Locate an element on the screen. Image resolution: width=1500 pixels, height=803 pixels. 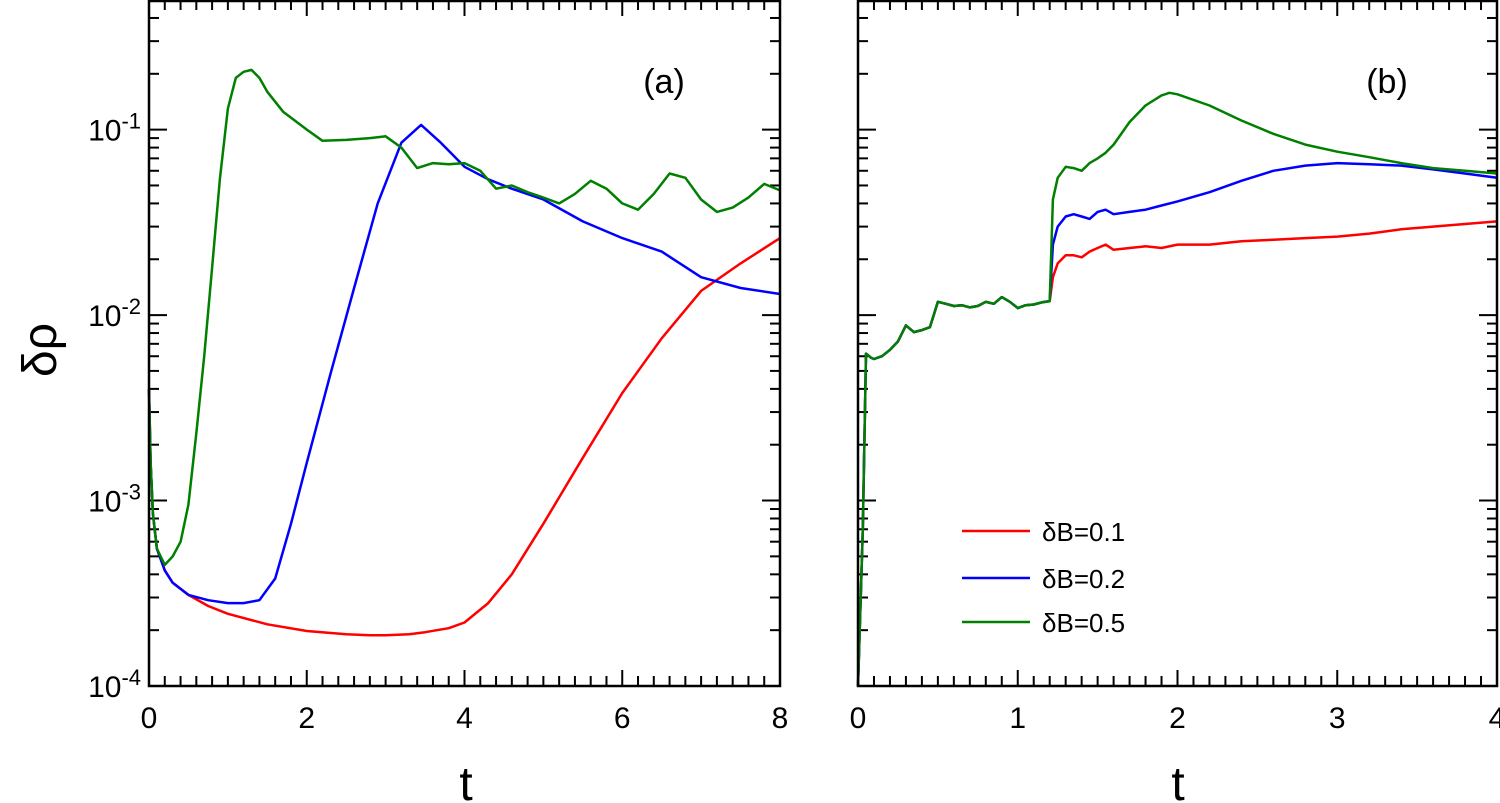
y-tick-label: 10⁻¹ is located at coordinates (114, 128).